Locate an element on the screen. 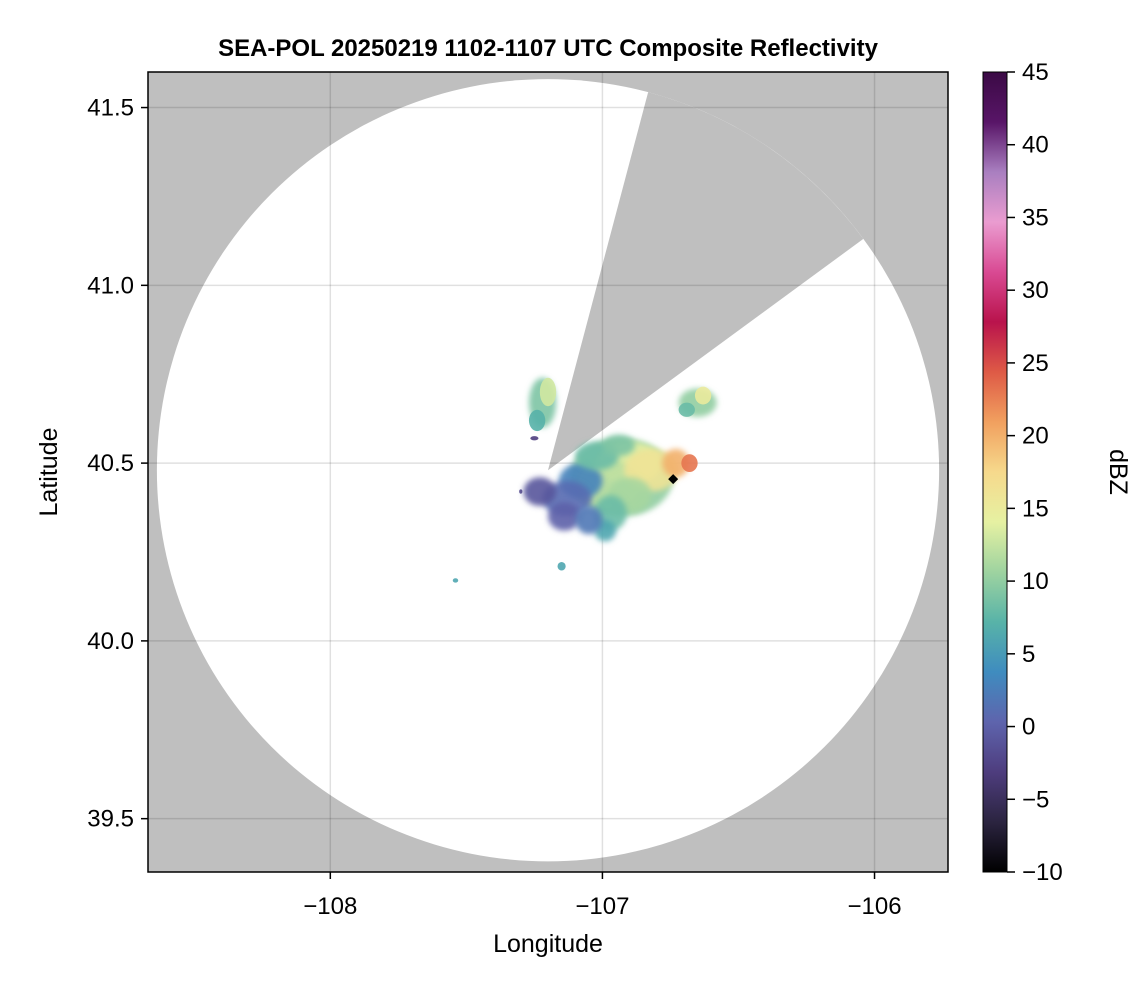  y-tick-label-0: 39.5 is located at coordinates (110, 819).